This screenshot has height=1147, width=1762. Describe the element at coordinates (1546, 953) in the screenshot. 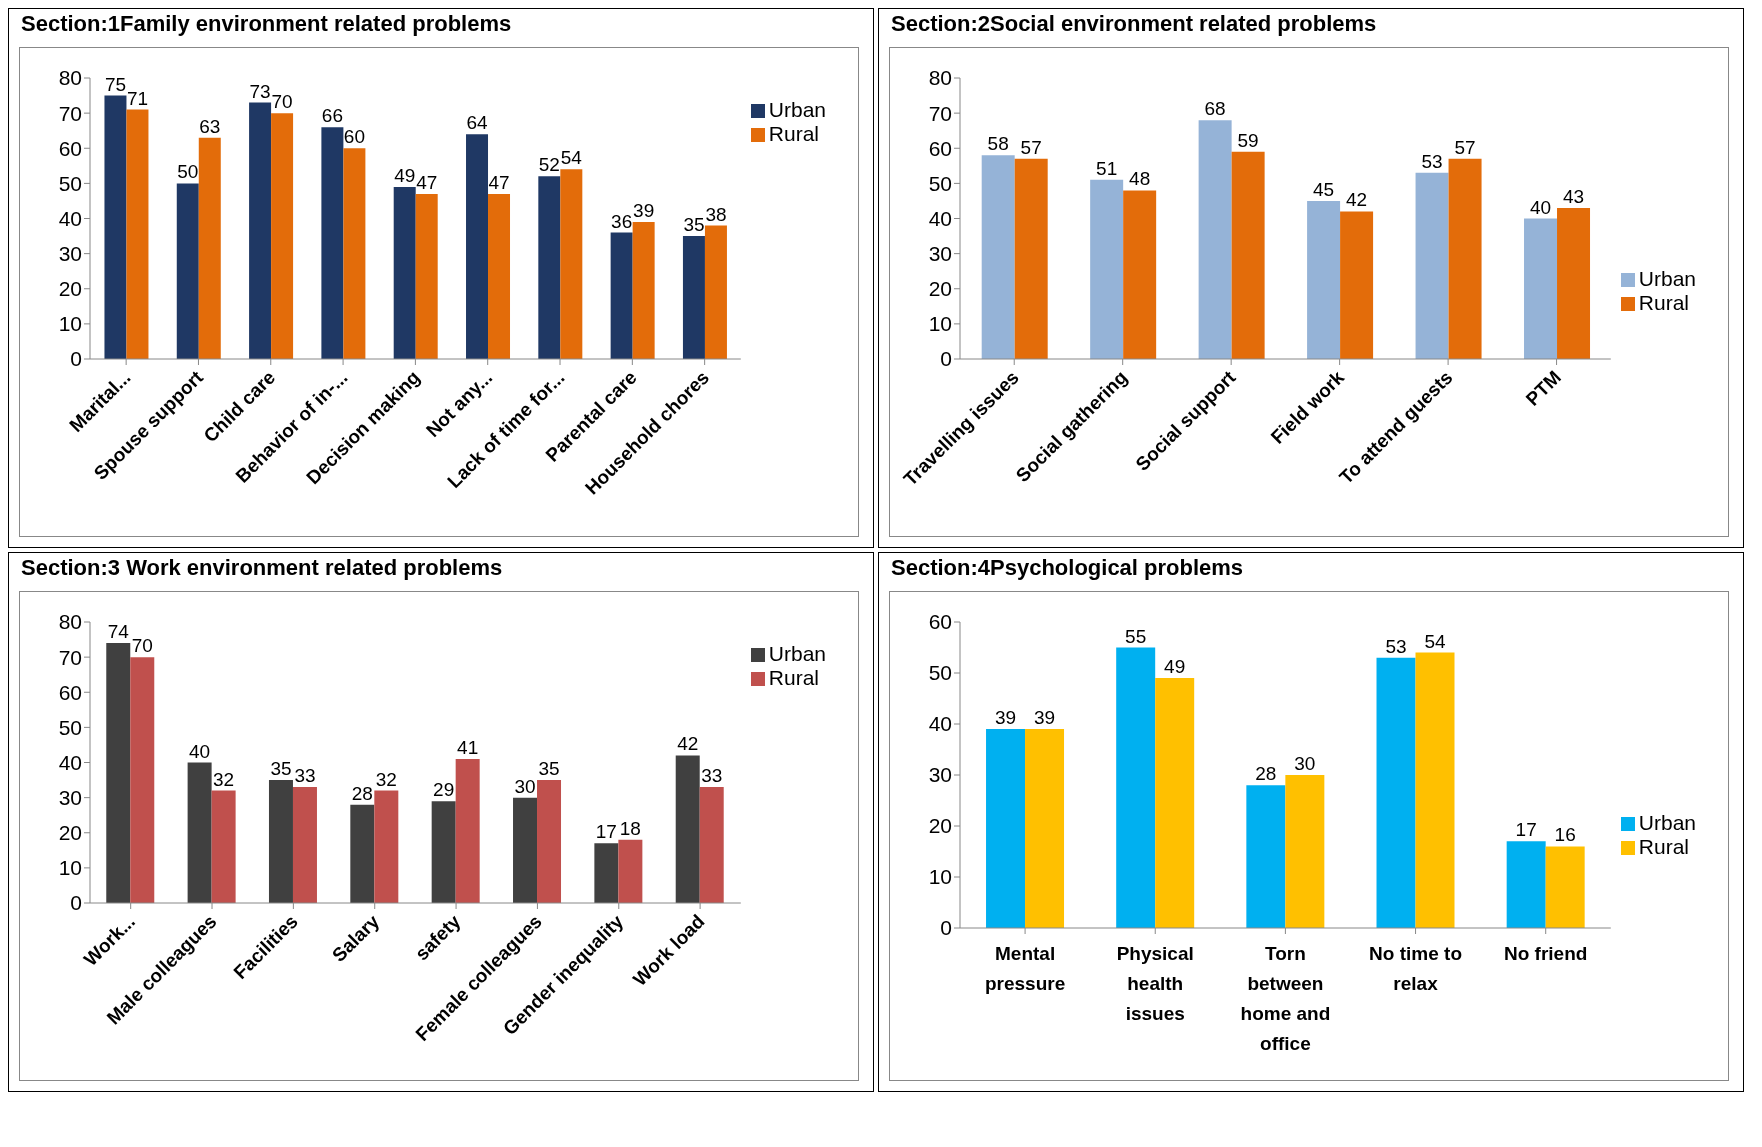

I see `x-tick-label: No friend` at that location.